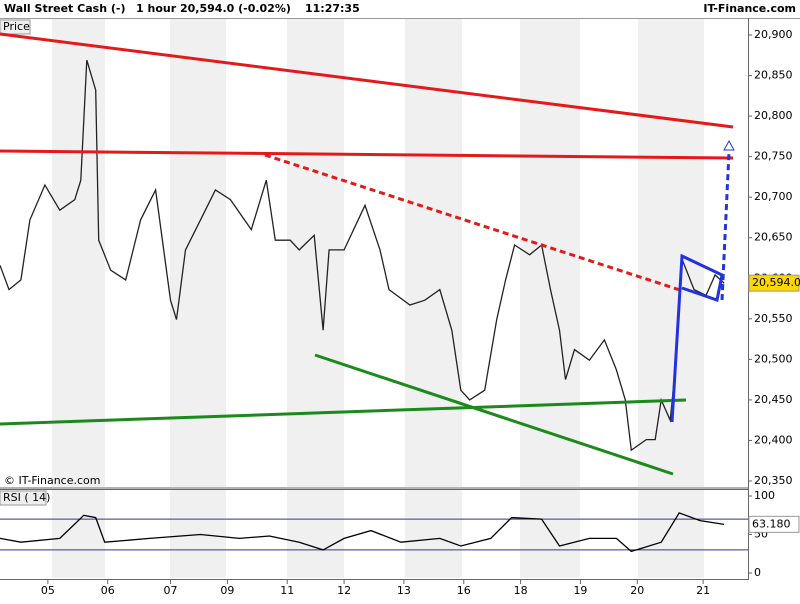 The width and height of the screenshot is (800, 604). What do you see at coordinates (362, 532) in the screenshot?
I see `price-line` at bounding box center [362, 532].